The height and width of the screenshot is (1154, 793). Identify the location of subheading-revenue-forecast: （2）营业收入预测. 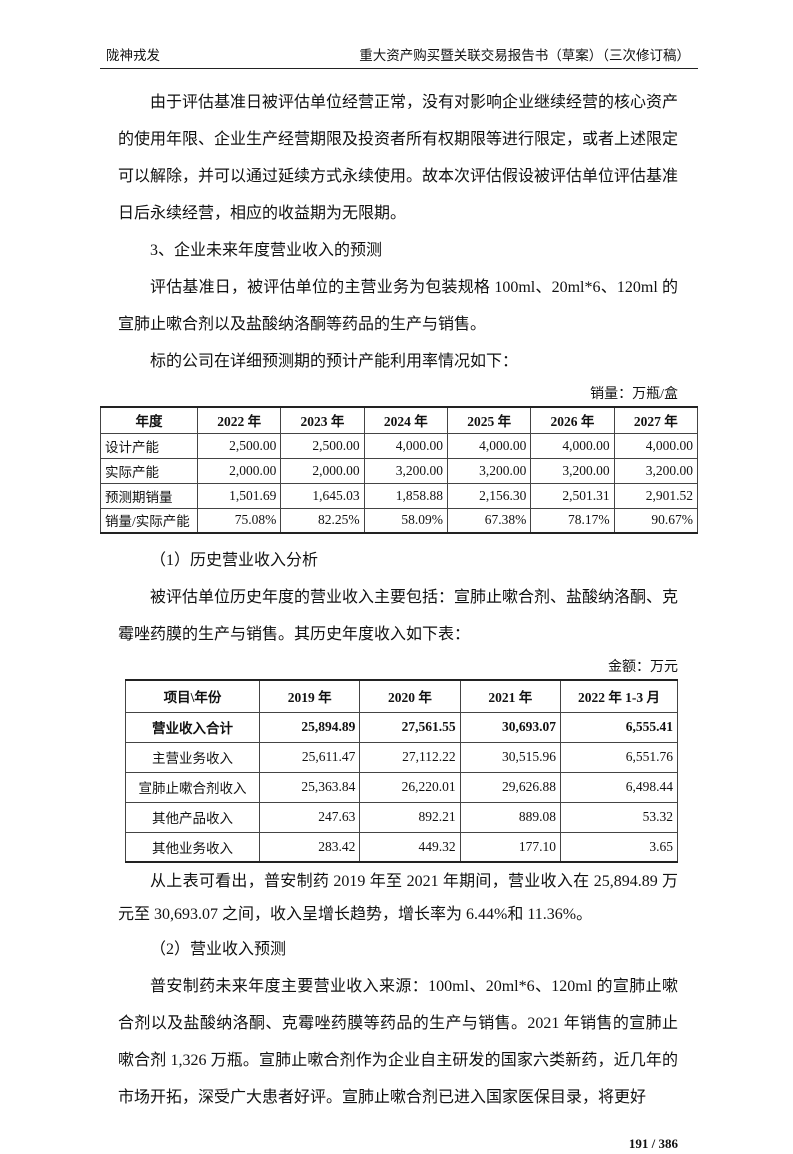
(218, 949).